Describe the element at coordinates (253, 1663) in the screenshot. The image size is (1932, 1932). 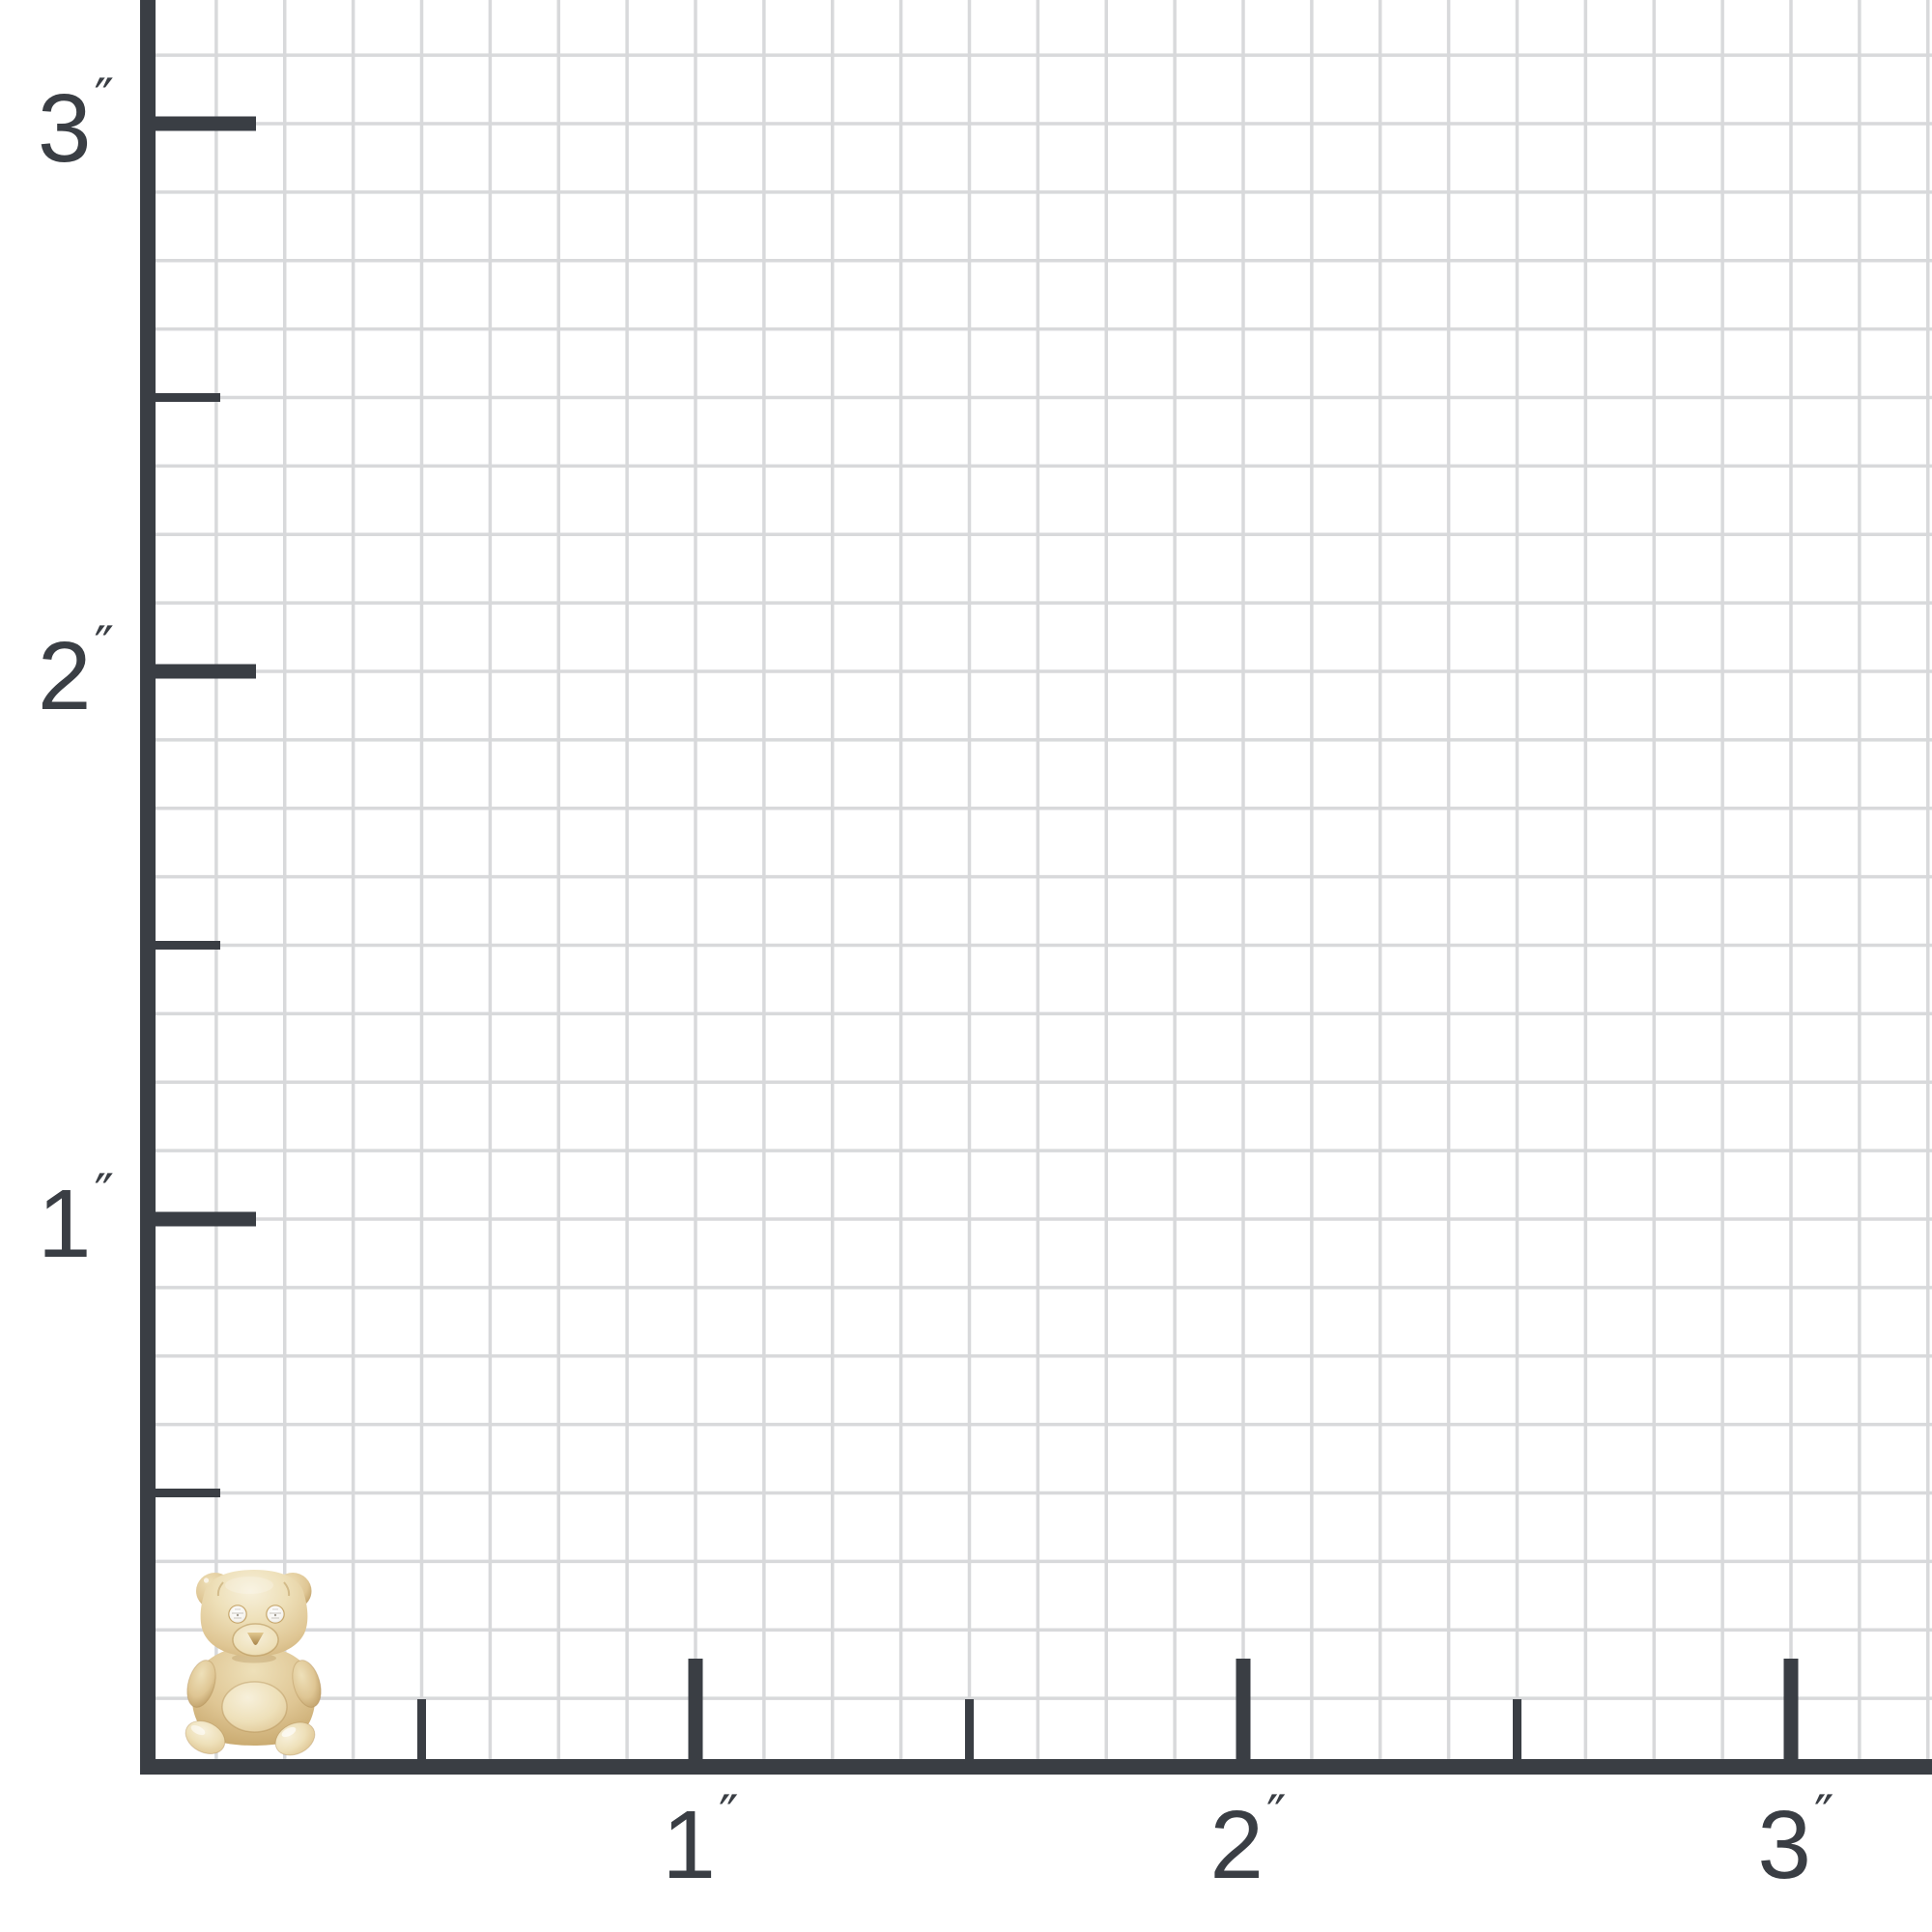
I see `teddy-bear-charm` at that location.